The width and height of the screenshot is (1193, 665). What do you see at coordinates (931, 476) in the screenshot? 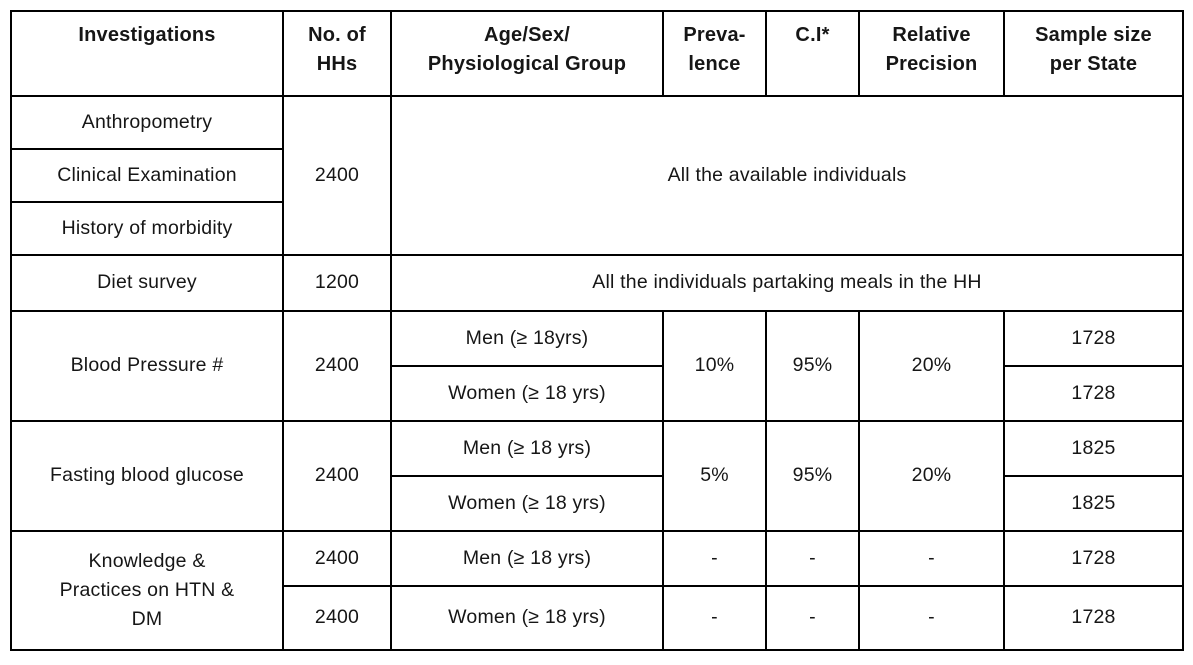
I see `cell-relative-precision-fasting-glucose: 20%` at bounding box center [931, 476].